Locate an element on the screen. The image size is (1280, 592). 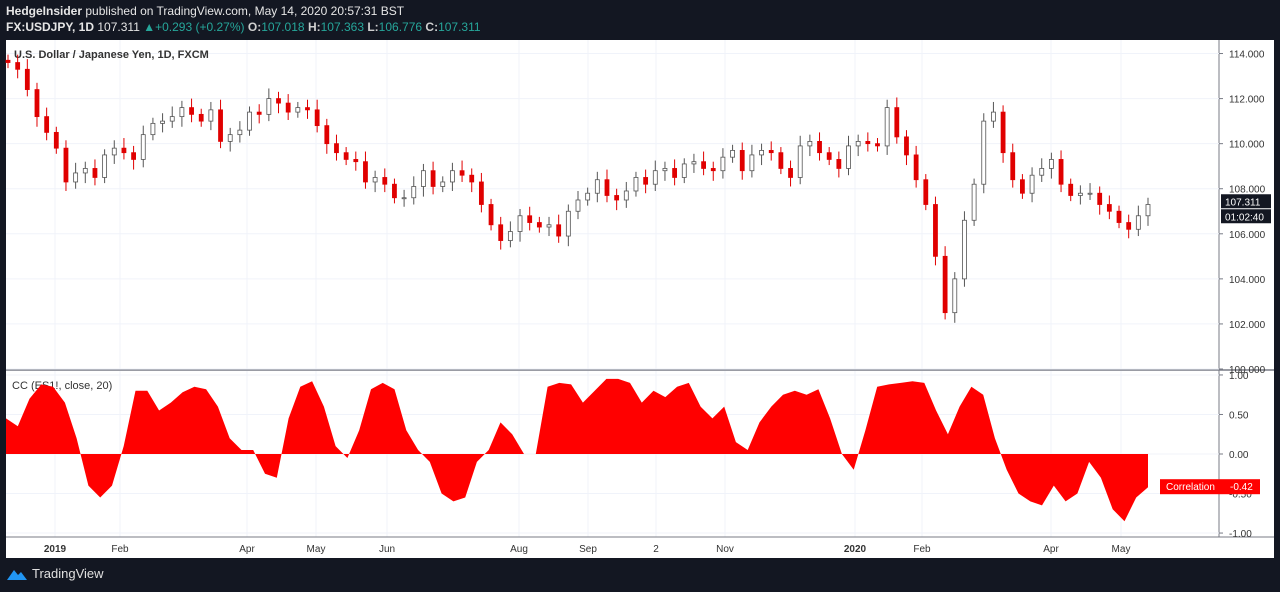
price-tick-label: 114.000 is located at coordinates (1247, 55).